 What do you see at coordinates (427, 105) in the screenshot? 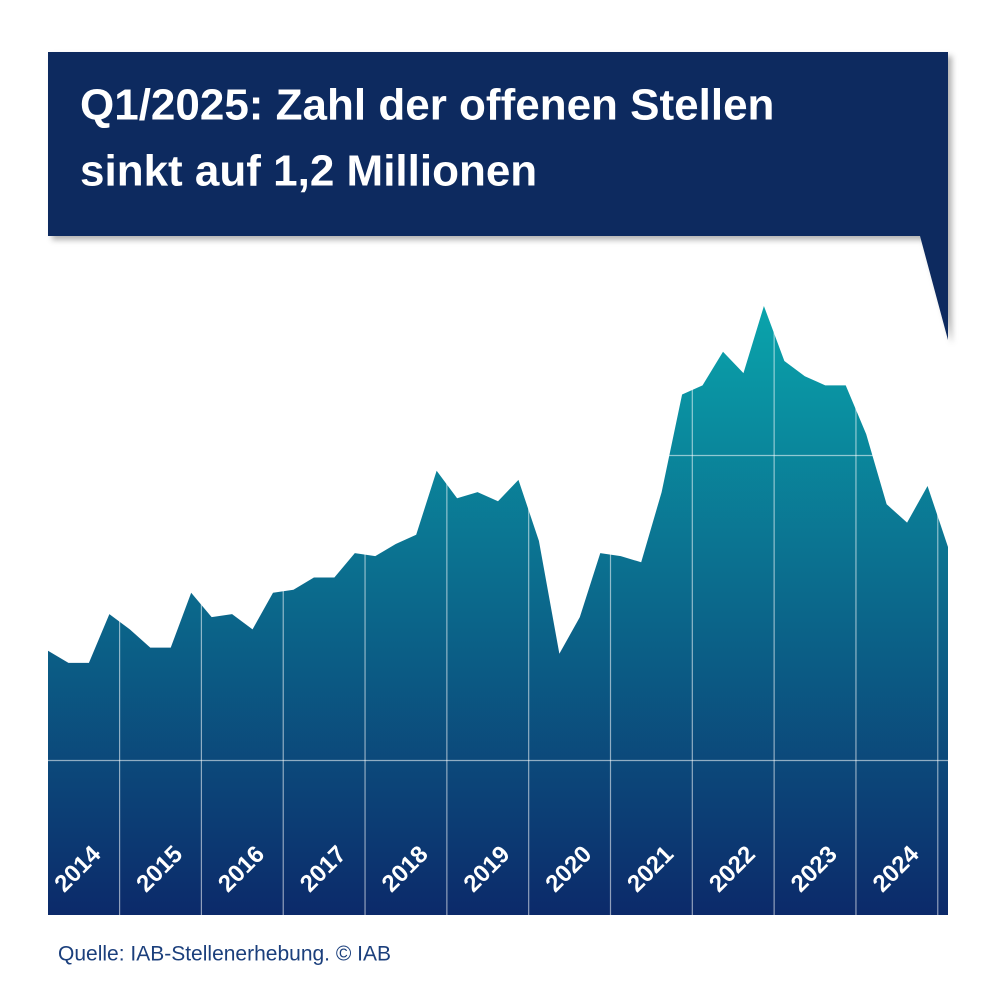
I see `chart-title: Q1/2025: Zahl der offenen Stellen` at bounding box center [427, 105].